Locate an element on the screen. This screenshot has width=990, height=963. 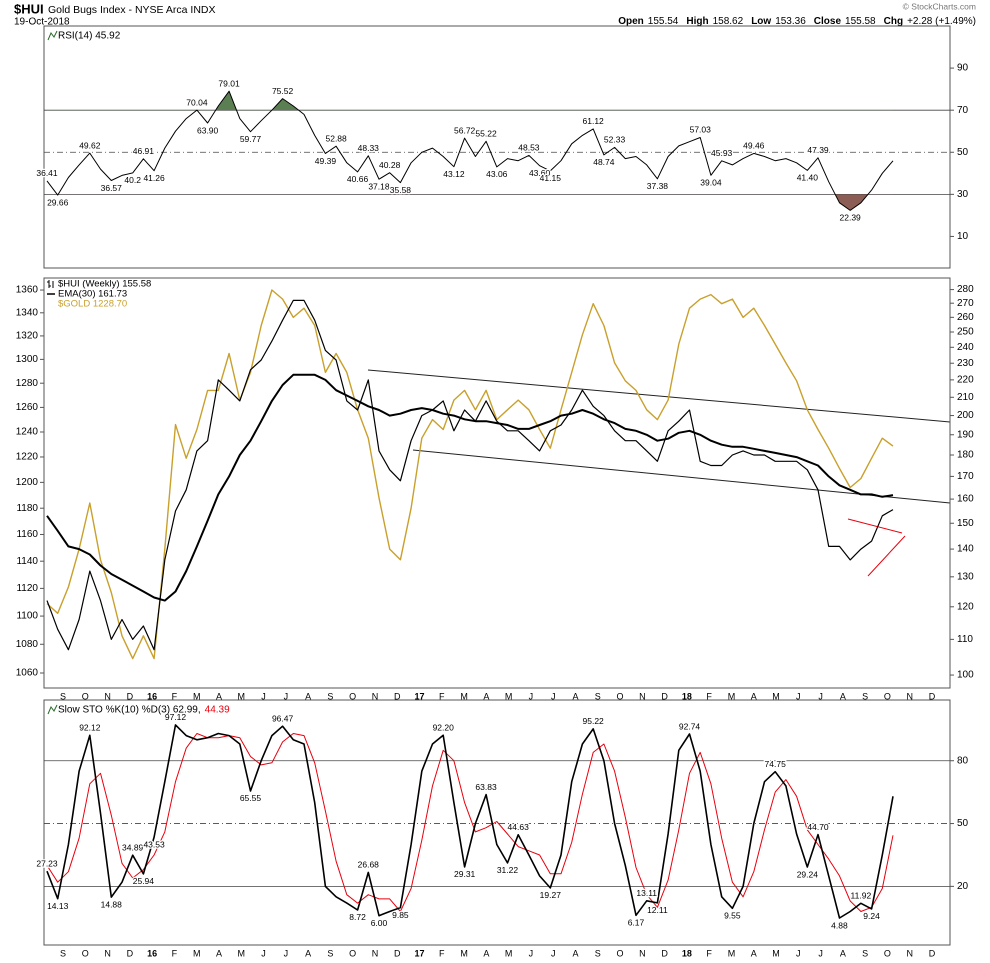
y-tick-label: 150 is located at coordinates (965, 523).